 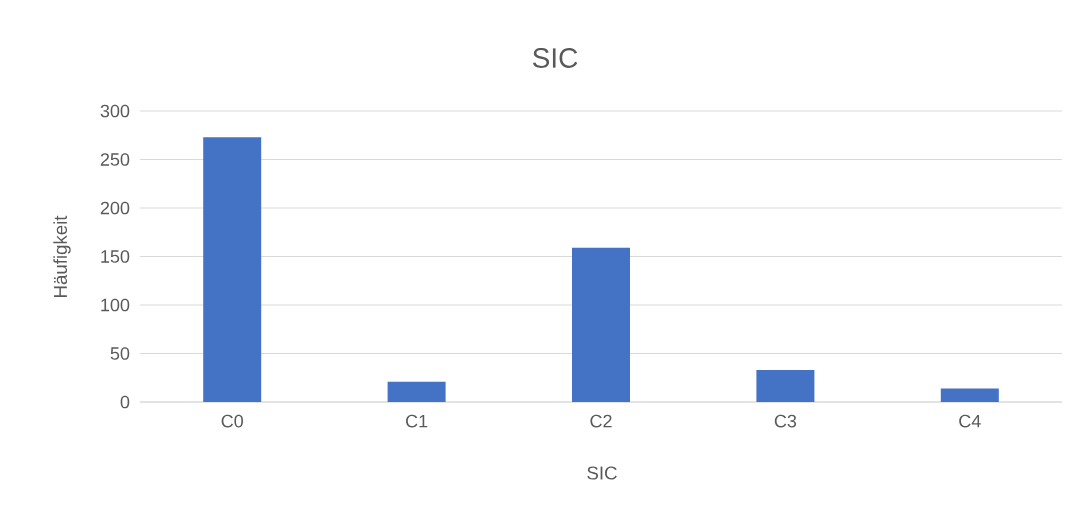 What do you see at coordinates (601, 421) in the screenshot?
I see `x-tick-label: C2` at bounding box center [601, 421].